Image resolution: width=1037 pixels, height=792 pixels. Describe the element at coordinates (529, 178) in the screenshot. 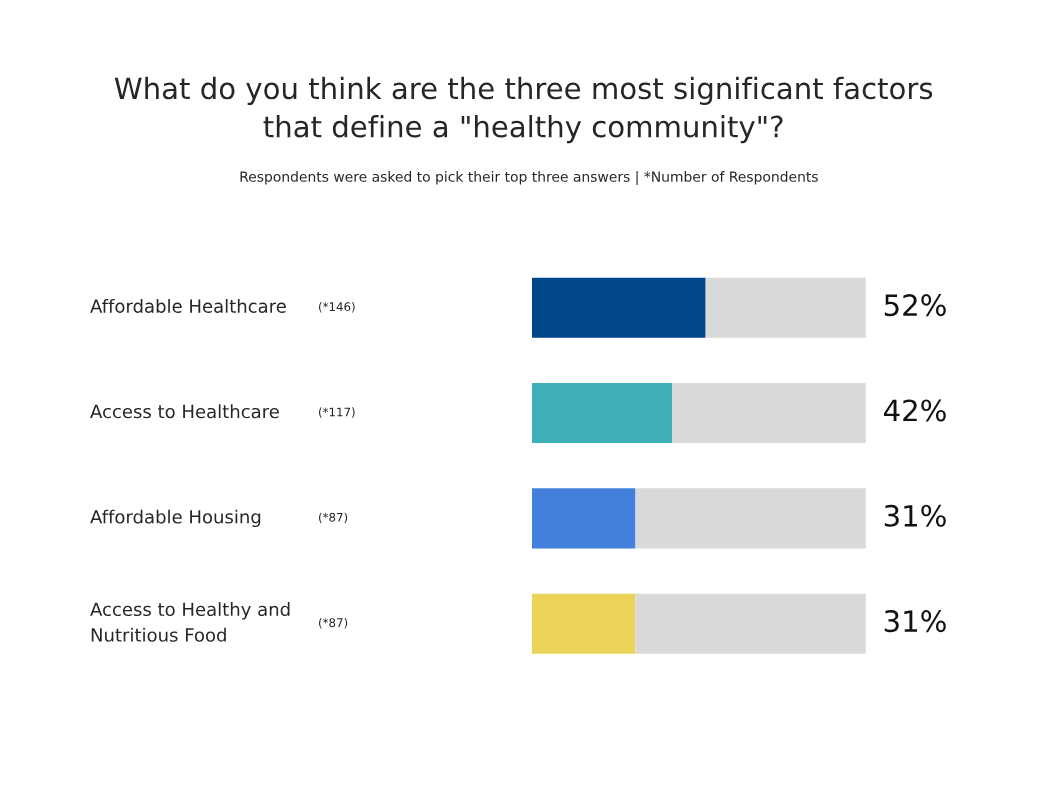

I see `chart-subtitle: Respondents were asked to pick their top three answers | *Number of Respondents` at that location.